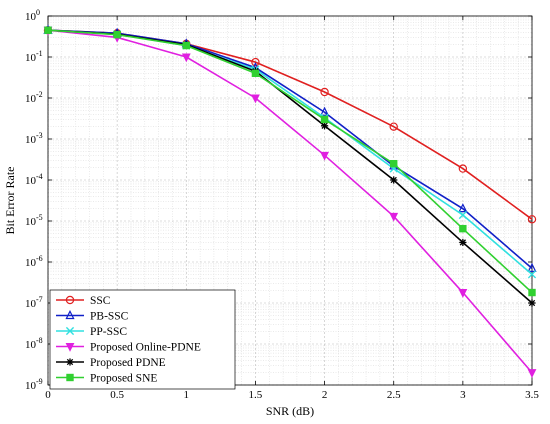  What do you see at coordinates (394, 395) in the screenshot?
I see `x-tick-label: 2.5` at bounding box center [394, 395].